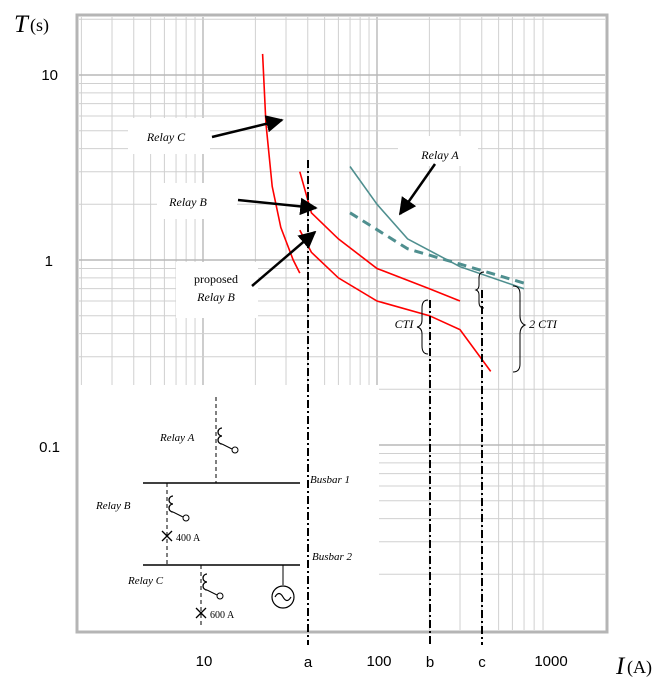 This screenshot has height=677, width=667. I want to click on x-axis-unit: (A), so click(639, 667).